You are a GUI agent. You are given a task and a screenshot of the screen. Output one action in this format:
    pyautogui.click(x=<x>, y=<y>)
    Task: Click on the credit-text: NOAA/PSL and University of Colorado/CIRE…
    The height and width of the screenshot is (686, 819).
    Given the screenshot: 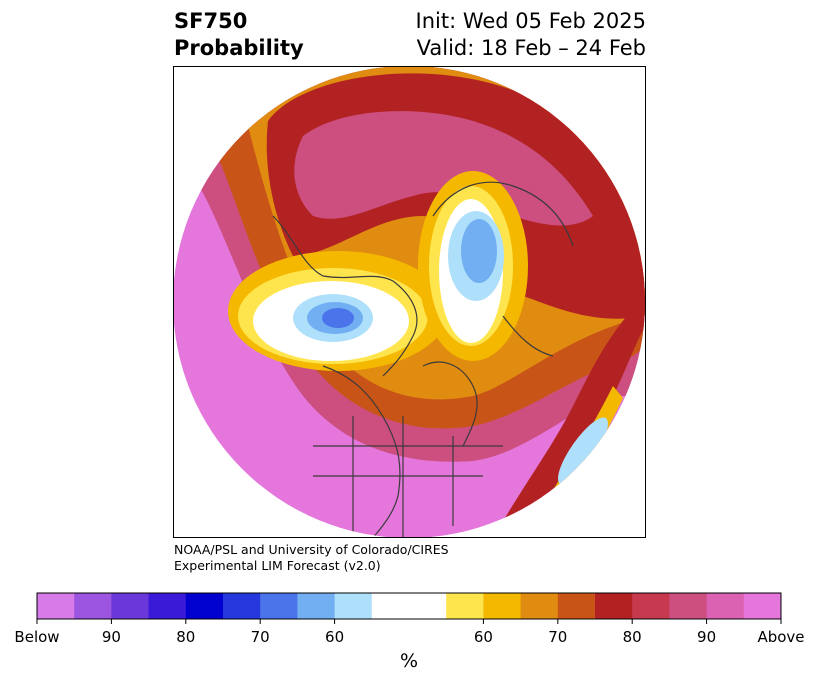 What is the action you would take?
    pyautogui.click(x=311, y=558)
    